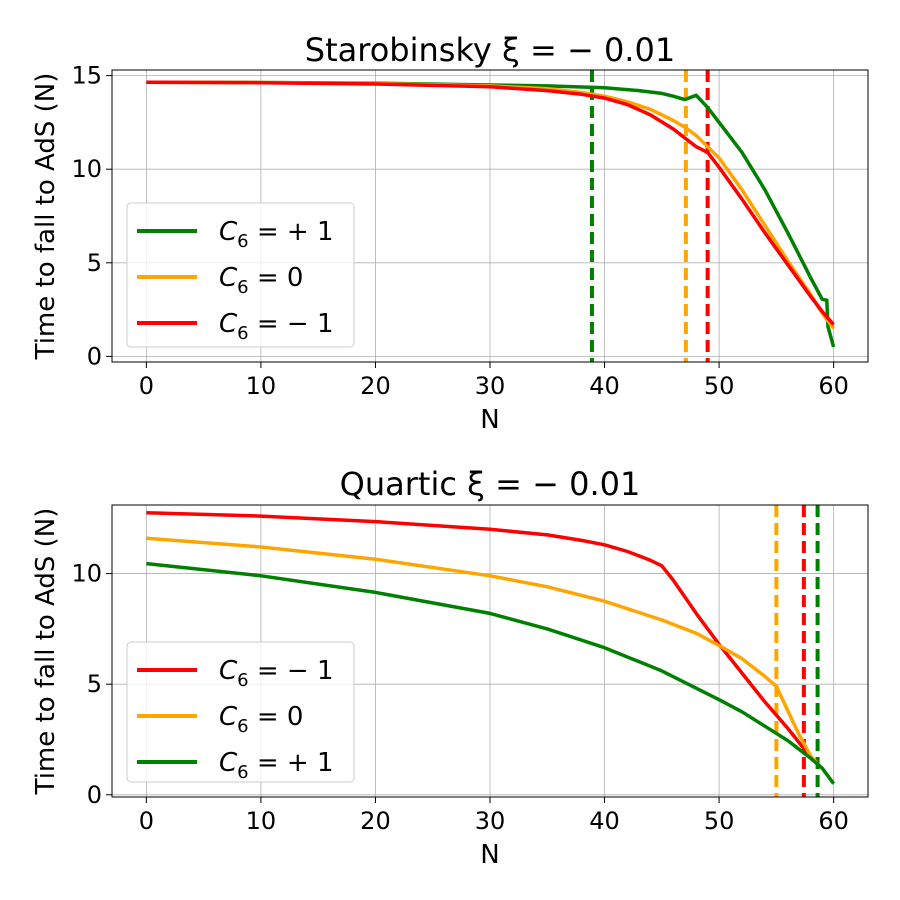 This screenshot has width=900, height=900. Describe the element at coordinates (604, 821) in the screenshot. I see `quartic-xtick-label: 40` at that location.